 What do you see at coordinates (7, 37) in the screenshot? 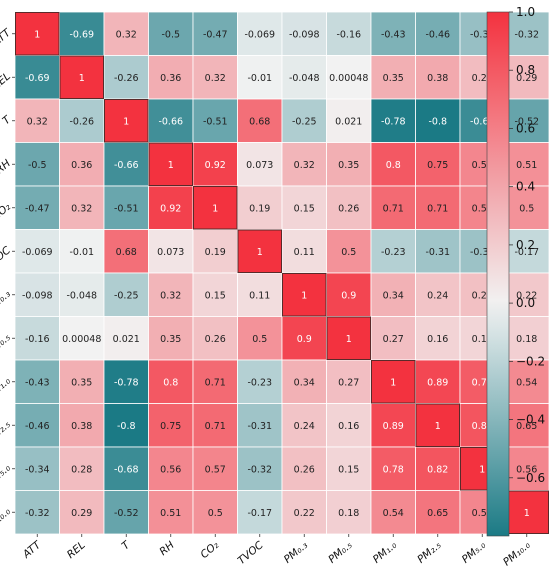
I see `row-tick-label: ATT` at bounding box center [7, 37].